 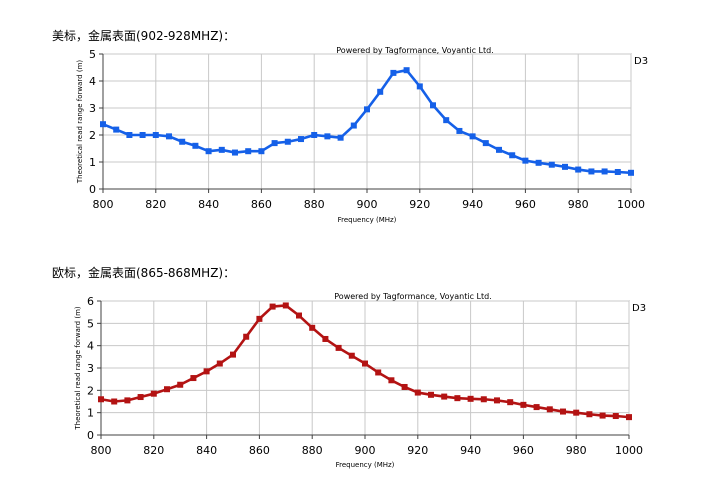 What do you see at coordinates (80, 122) in the screenshot?
I see `y-axis-title: Theoretical read range forward (m)` at bounding box center [80, 122].